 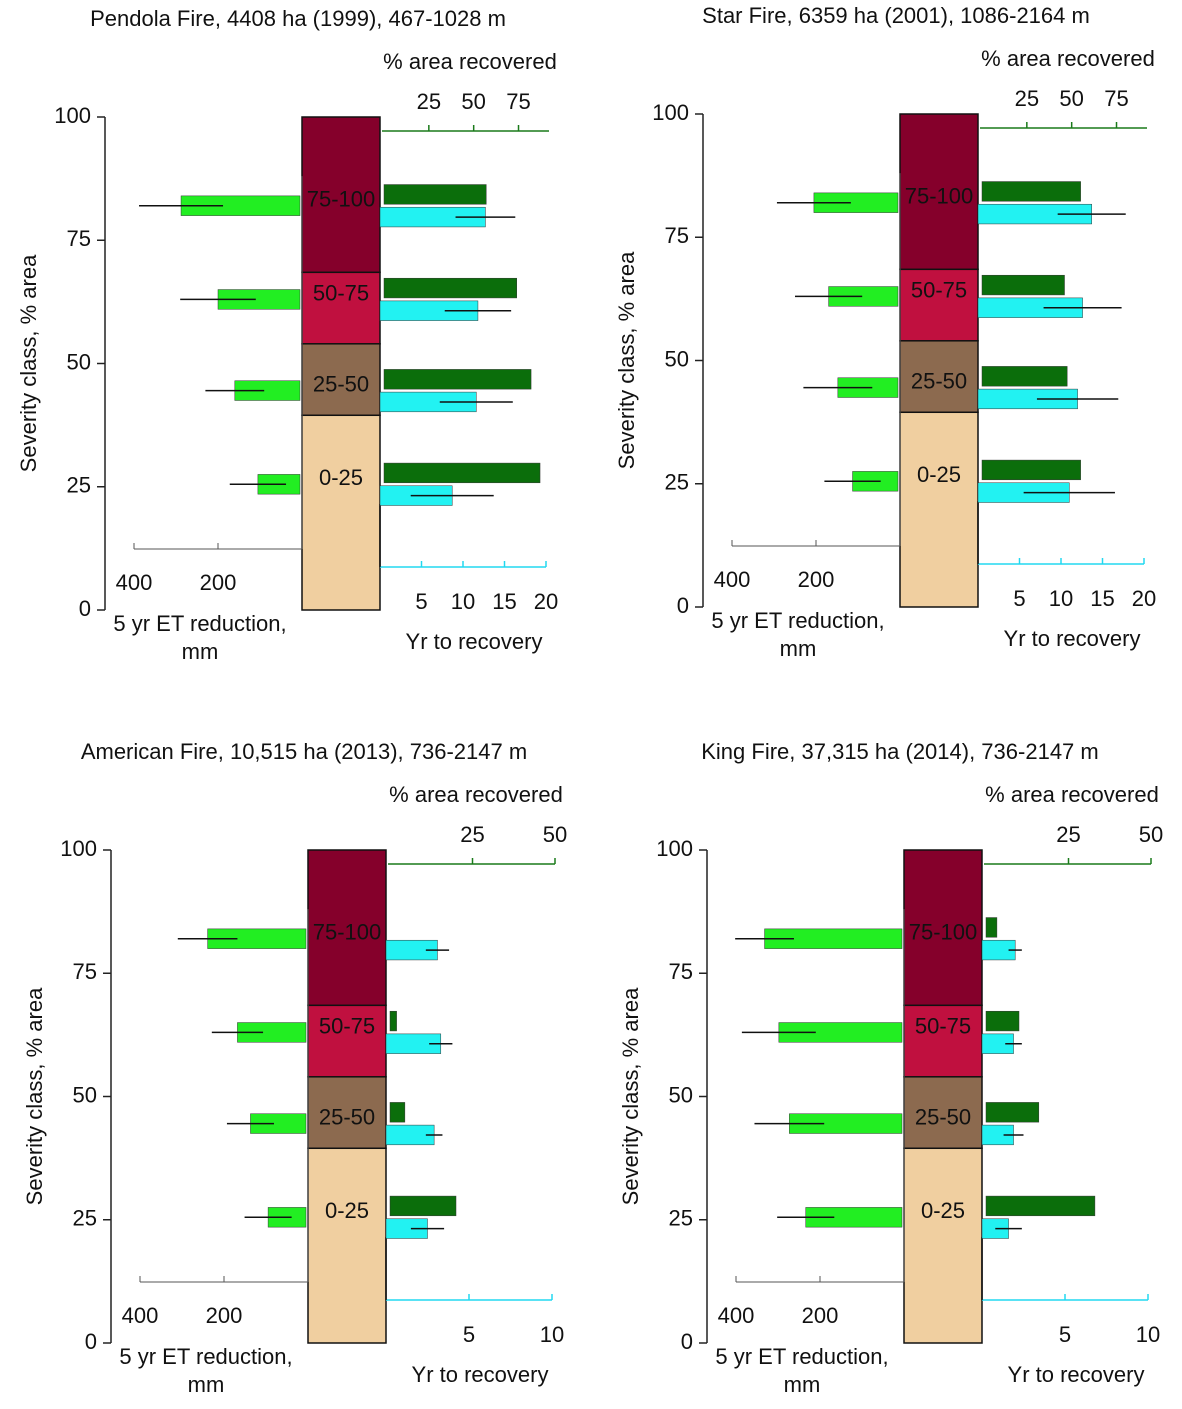 What do you see at coordinates (518, 101) in the screenshot?
I see `area-tick-label: 75` at bounding box center [518, 101].